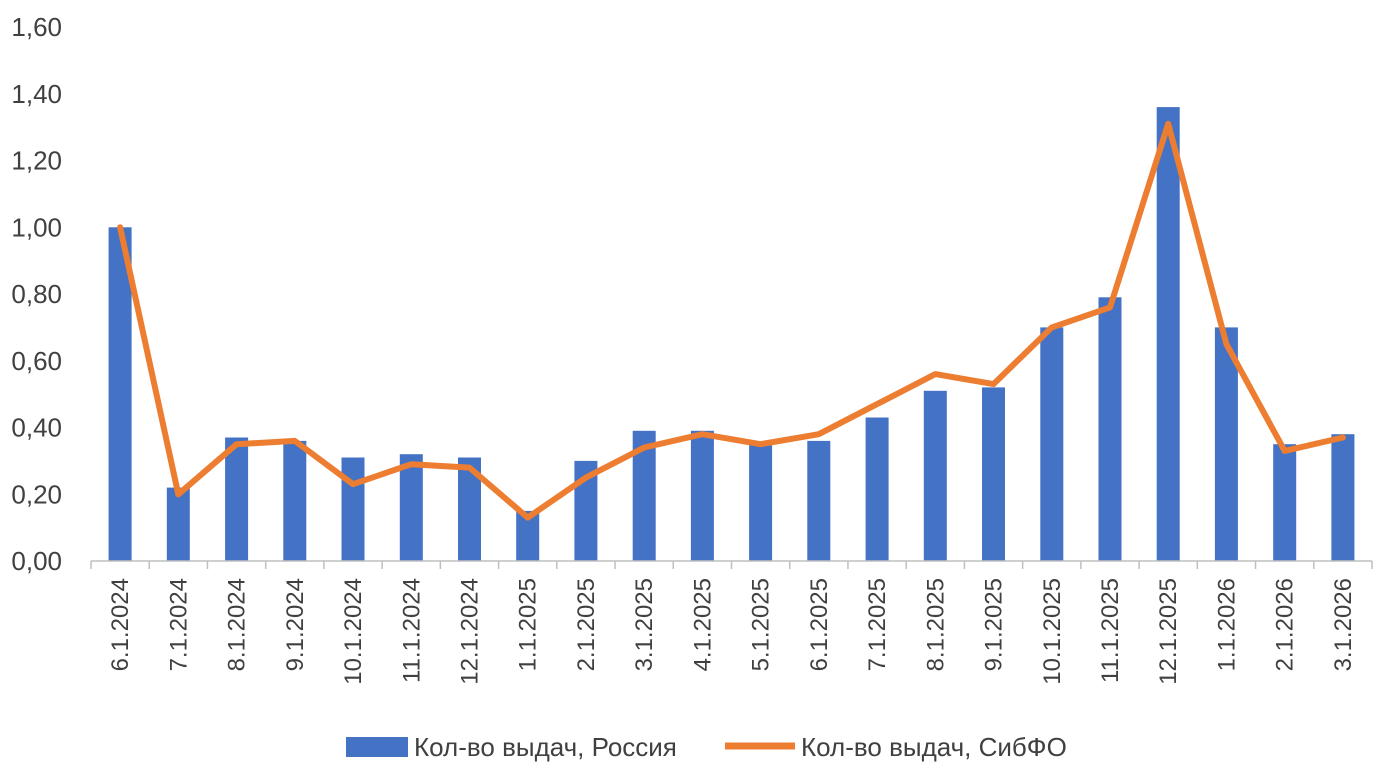  I want to click on y-tick-label: 0,20, so click(36, 494).